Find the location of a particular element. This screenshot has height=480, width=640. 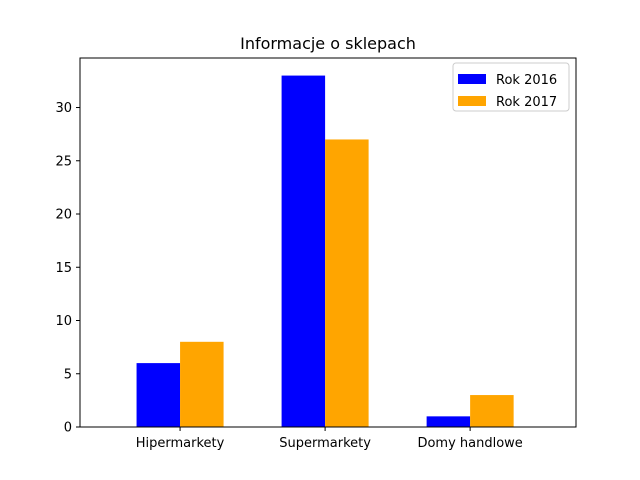

y-tick-label: 5 is located at coordinates (68, 374).